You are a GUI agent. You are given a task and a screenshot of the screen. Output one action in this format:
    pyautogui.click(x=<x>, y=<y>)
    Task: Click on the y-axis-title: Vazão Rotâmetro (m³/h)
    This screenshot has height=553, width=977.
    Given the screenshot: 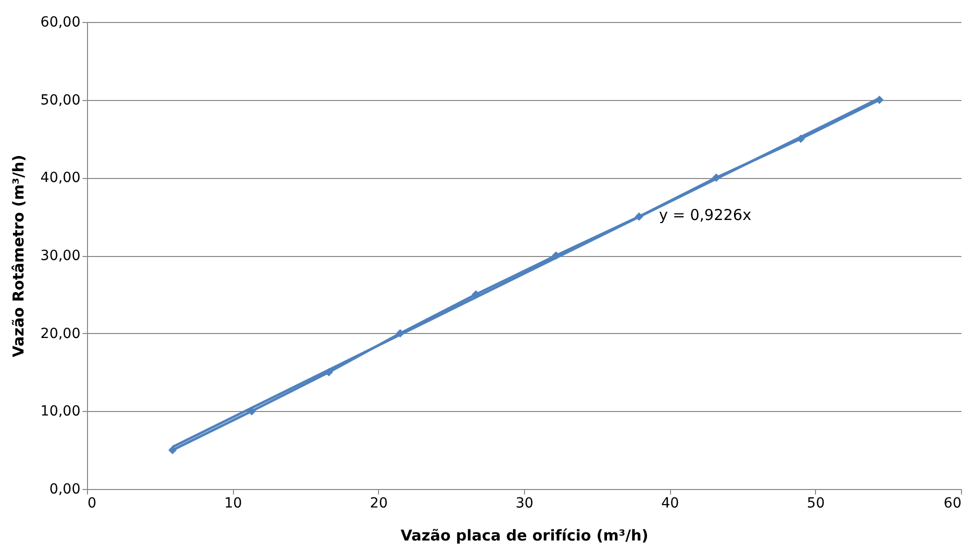 What is the action you would take?
    pyautogui.click(x=18, y=256)
    